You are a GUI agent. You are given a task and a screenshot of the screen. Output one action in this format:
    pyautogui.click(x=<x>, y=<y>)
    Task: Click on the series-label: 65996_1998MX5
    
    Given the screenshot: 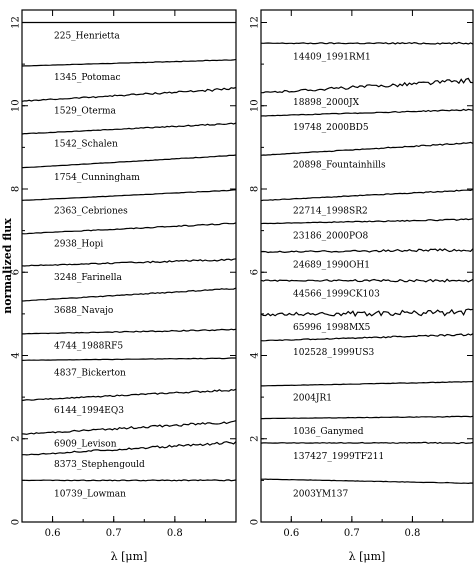 What is the action you would take?
    pyautogui.click(x=332, y=328)
    